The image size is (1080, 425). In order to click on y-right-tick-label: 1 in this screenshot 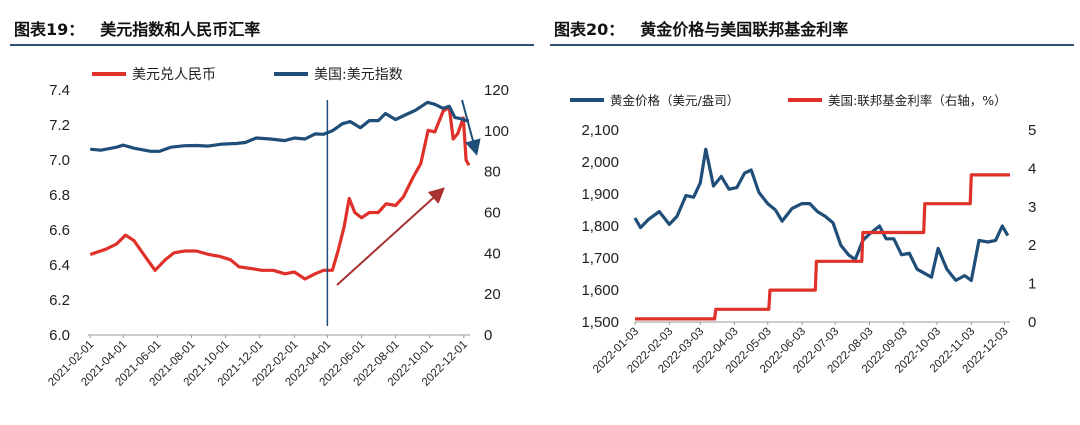, I will do `click(1032, 284)`.